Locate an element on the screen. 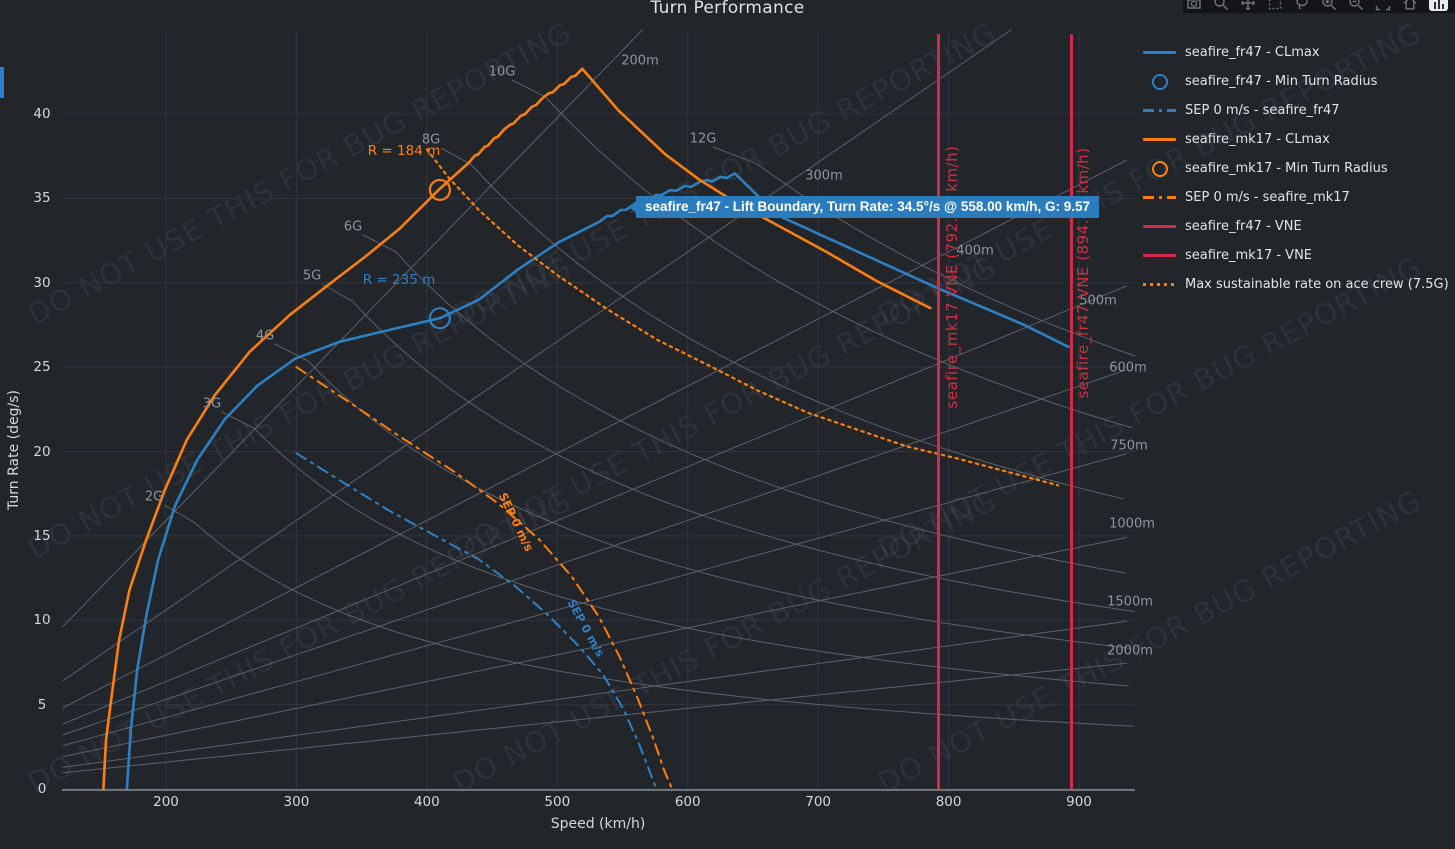  legend-item: seafire_fr47 - Min Turn Radius is located at coordinates (1296, 81).